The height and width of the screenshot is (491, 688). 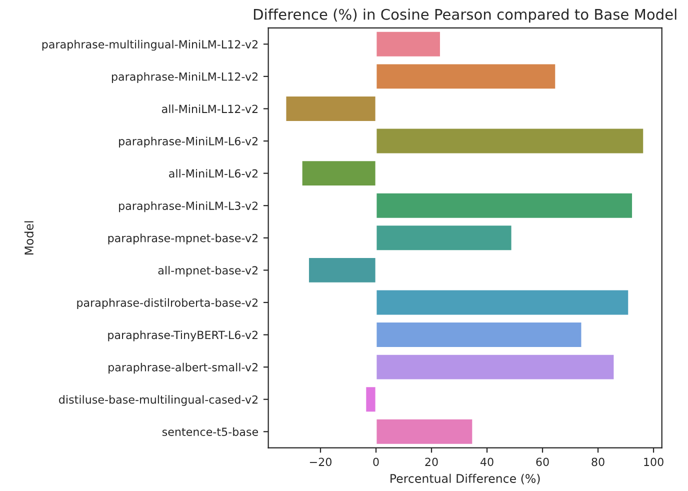 I want to click on y-tick-label: all-MiniLM-L6-v2, so click(x=213, y=173).